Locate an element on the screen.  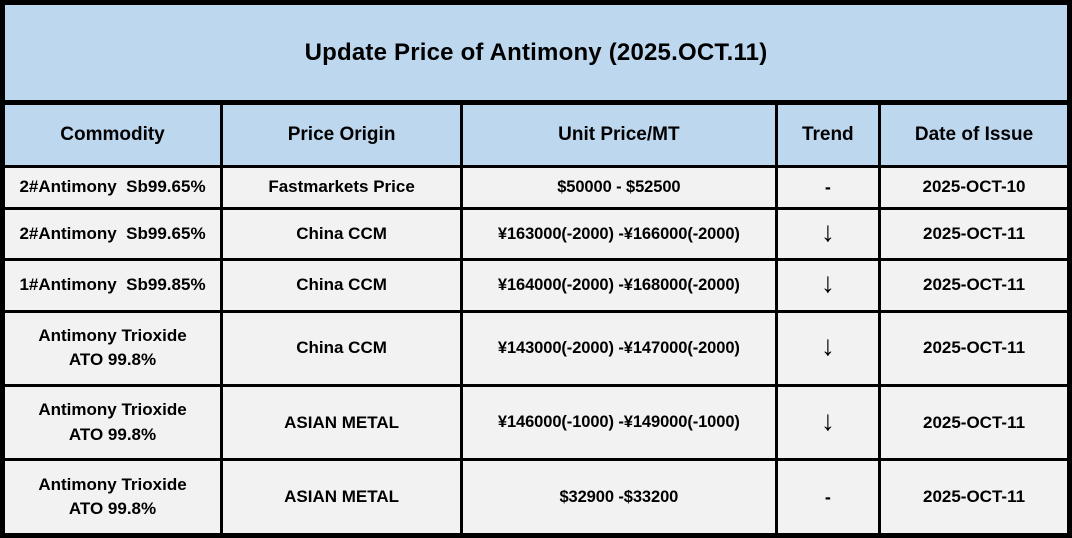
cell-price-origin: Fastmarkets Price is located at coordinates (342, 187).